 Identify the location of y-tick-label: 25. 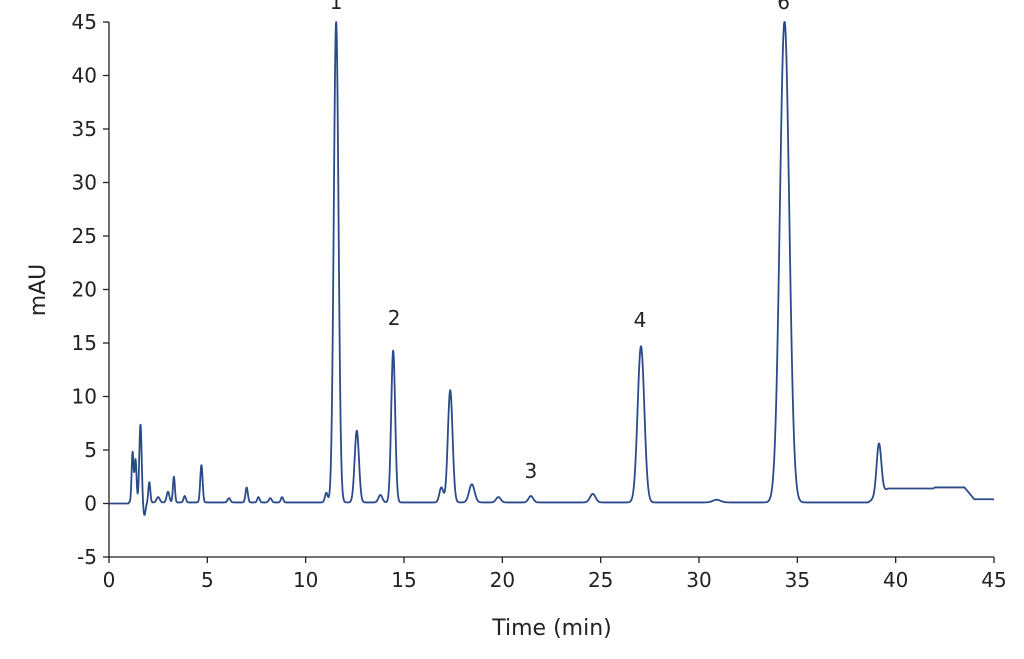
(84, 236).